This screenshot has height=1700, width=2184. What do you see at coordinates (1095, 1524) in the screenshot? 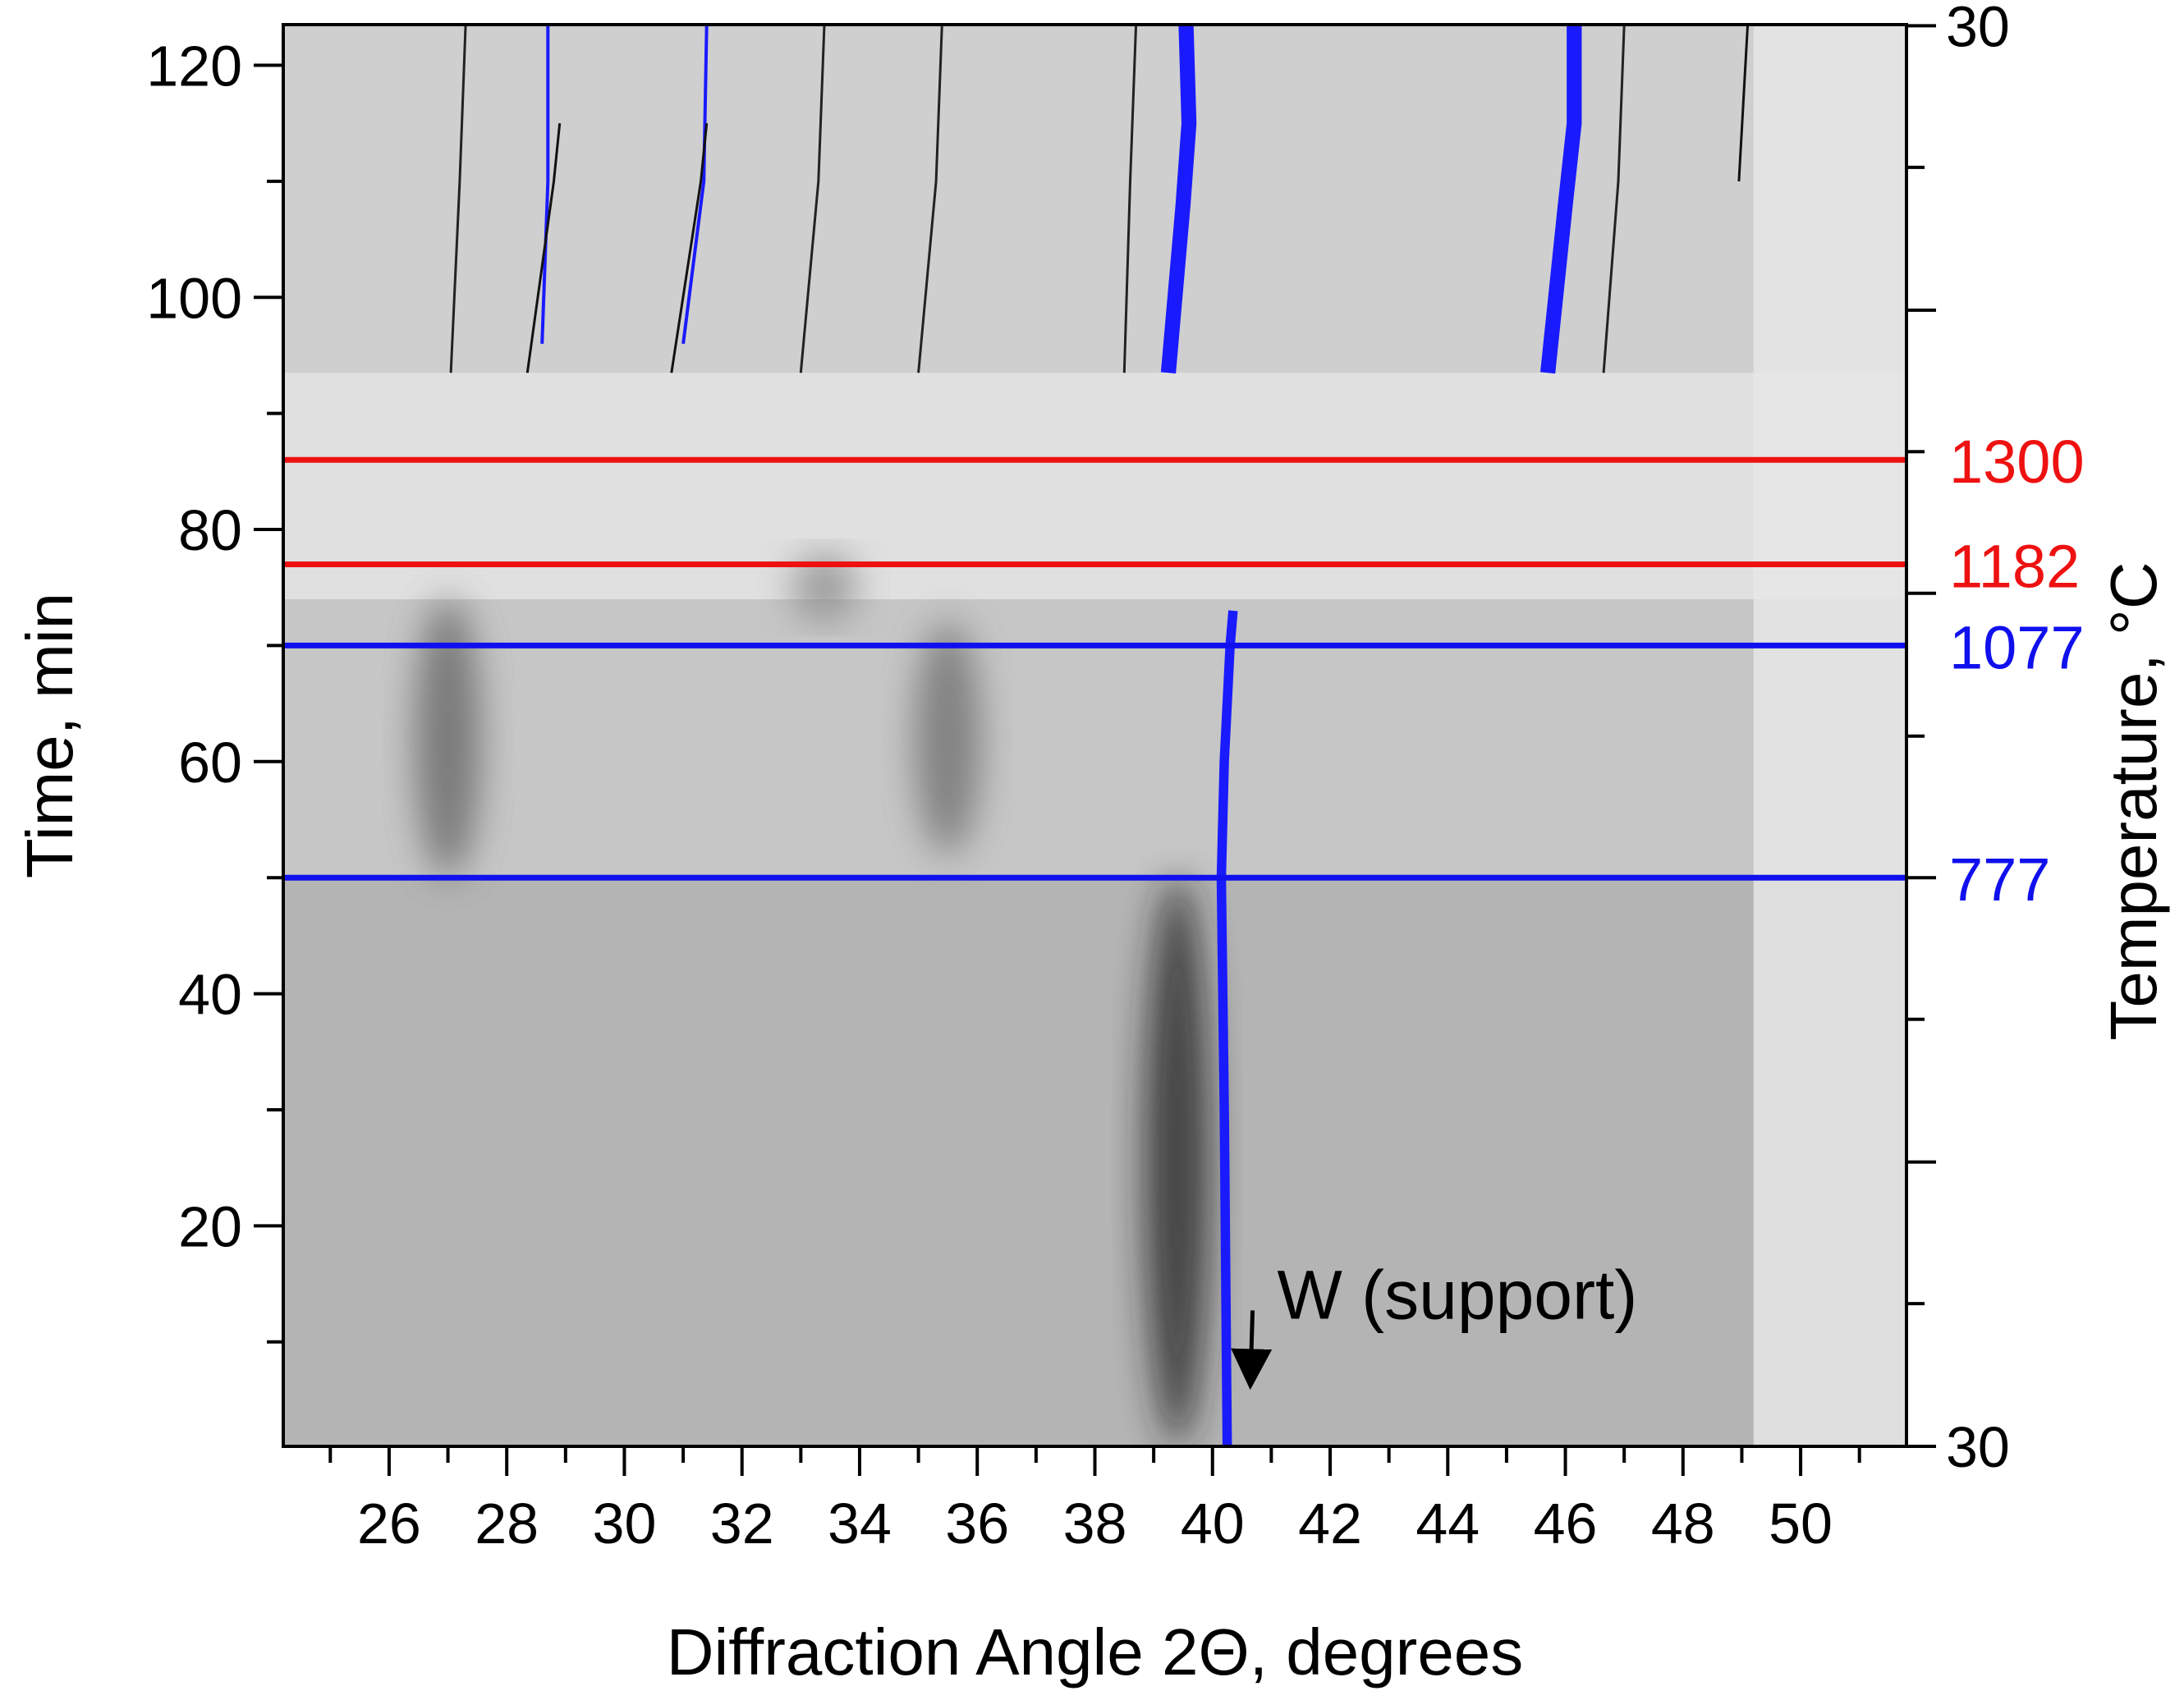
I see `x-tick-label-38: 38` at bounding box center [1095, 1524].